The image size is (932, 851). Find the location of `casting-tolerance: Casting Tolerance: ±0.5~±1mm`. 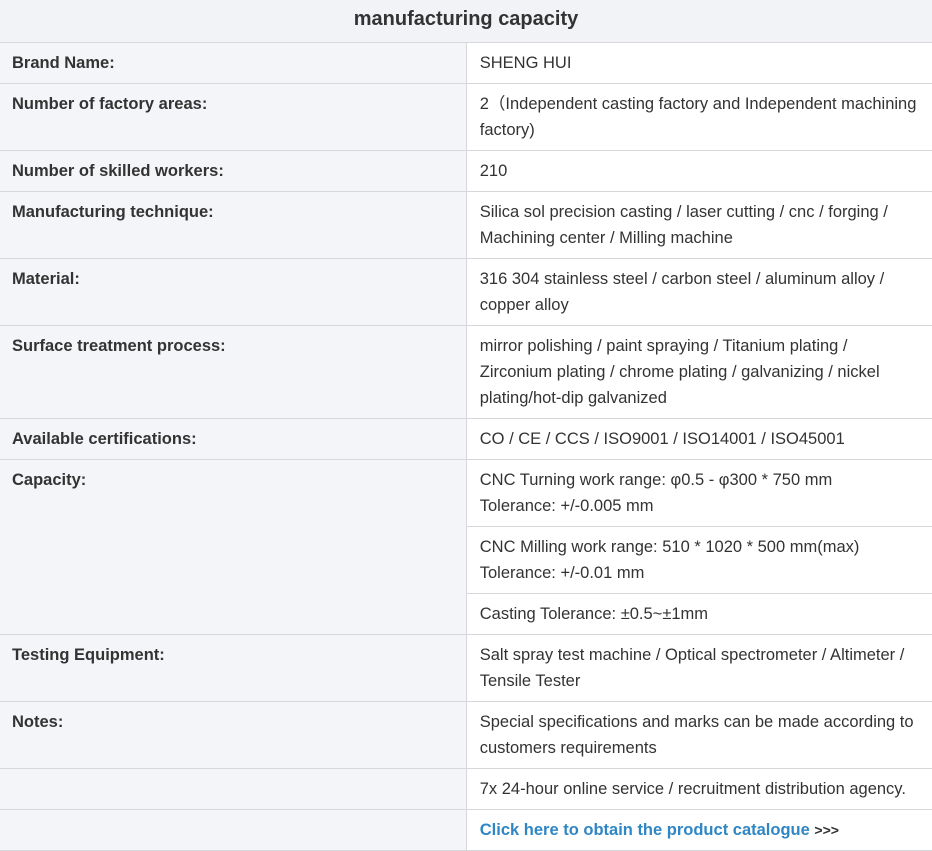

casting-tolerance: Casting Tolerance: ±0.5~±1mm is located at coordinates (594, 614).